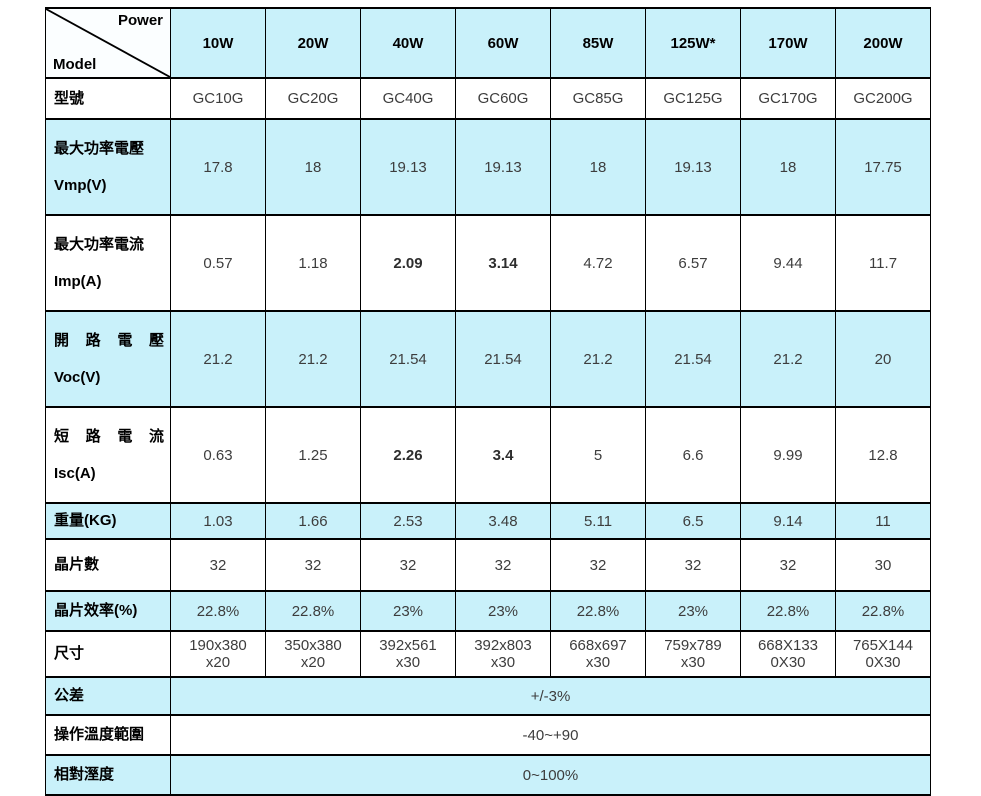 This screenshot has height=796, width=981. I want to click on spec-value-cell: 9.44, so click(788, 263).